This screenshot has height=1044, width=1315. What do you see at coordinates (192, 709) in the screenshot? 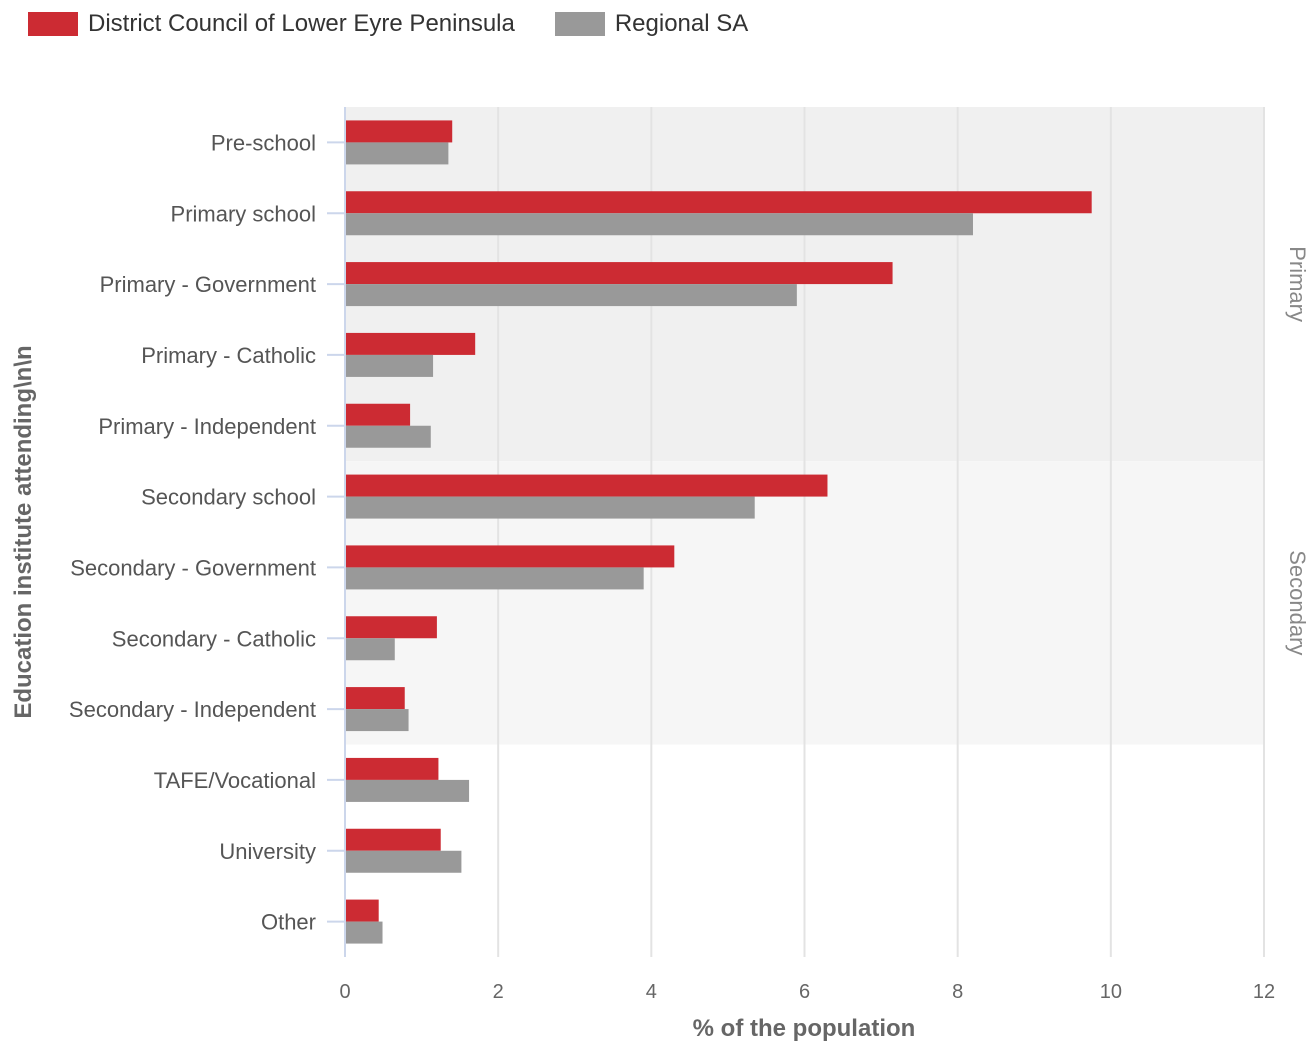
I see `category-label-8: Secondary - Independent` at bounding box center [192, 709].